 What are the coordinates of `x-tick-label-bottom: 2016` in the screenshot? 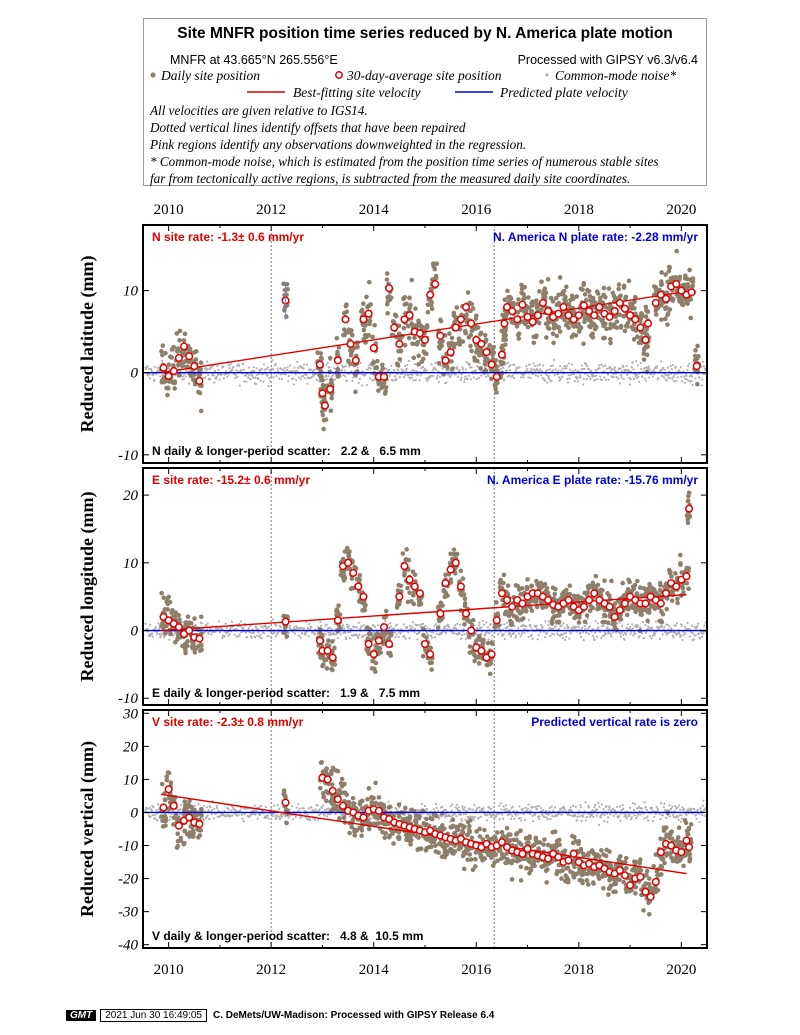 It's located at (476, 970).